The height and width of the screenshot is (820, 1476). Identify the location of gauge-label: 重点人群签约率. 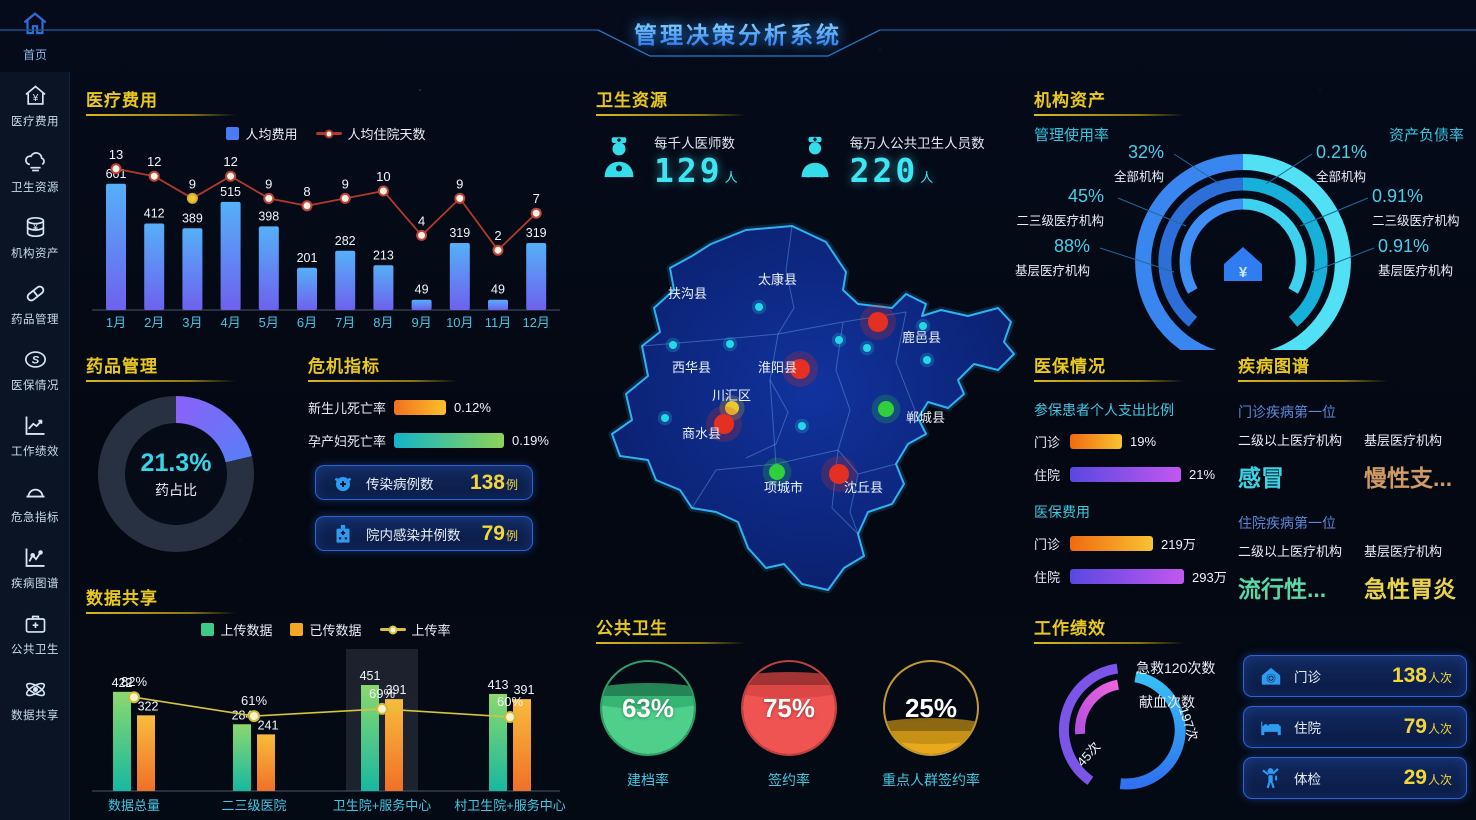
(931, 780).